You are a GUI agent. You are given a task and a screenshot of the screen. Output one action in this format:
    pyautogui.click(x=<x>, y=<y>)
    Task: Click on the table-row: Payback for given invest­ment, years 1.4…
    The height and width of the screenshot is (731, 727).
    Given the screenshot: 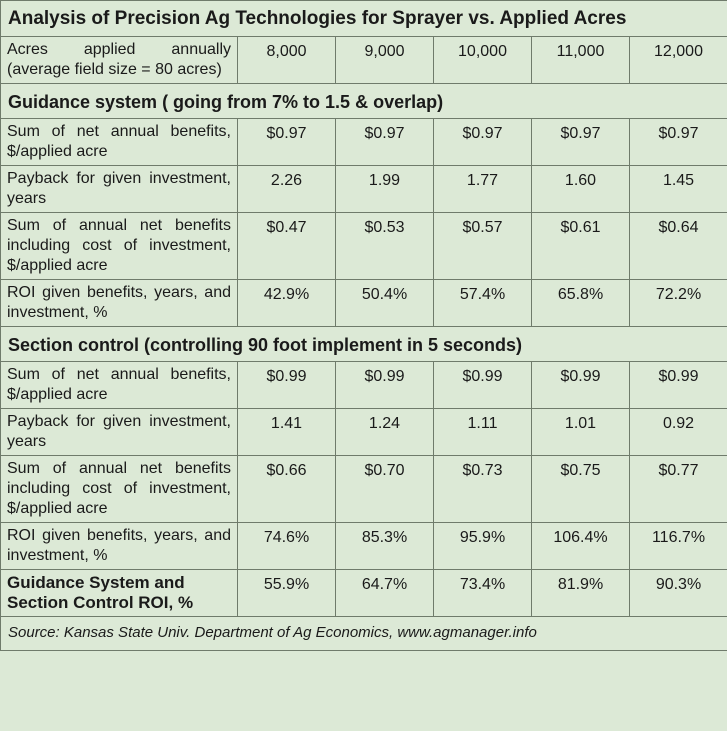 What is the action you would take?
    pyautogui.click(x=363, y=432)
    